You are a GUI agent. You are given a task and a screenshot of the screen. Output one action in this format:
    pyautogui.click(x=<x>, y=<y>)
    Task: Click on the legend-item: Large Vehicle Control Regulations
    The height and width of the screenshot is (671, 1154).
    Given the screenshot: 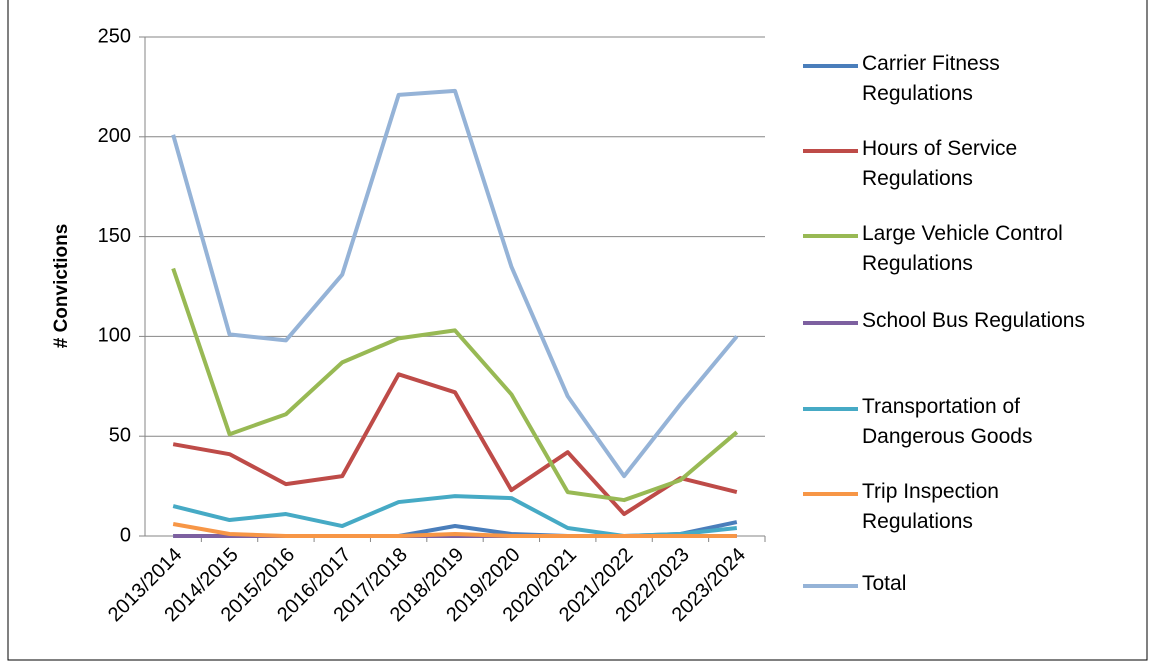 What is the action you would take?
    pyautogui.click(x=953, y=250)
    